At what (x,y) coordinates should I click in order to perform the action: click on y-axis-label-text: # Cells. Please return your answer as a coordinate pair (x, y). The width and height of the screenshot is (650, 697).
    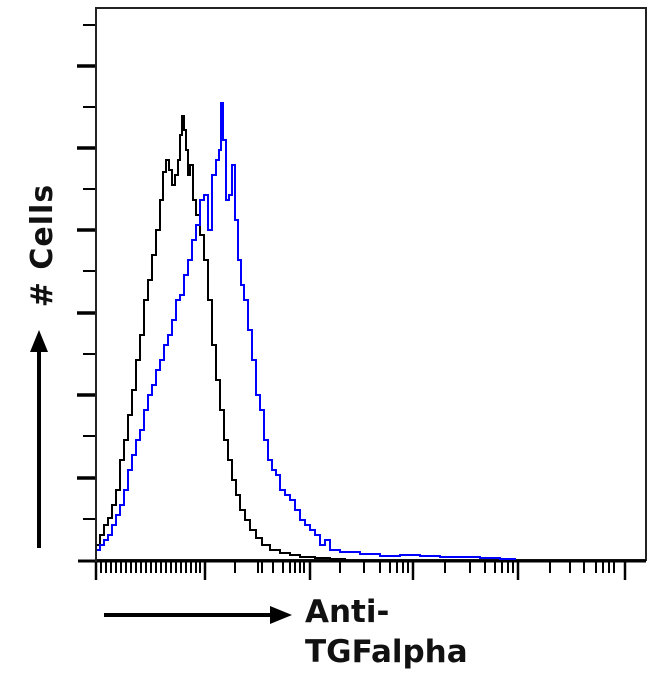
    Looking at the image, I should click on (43, 245).